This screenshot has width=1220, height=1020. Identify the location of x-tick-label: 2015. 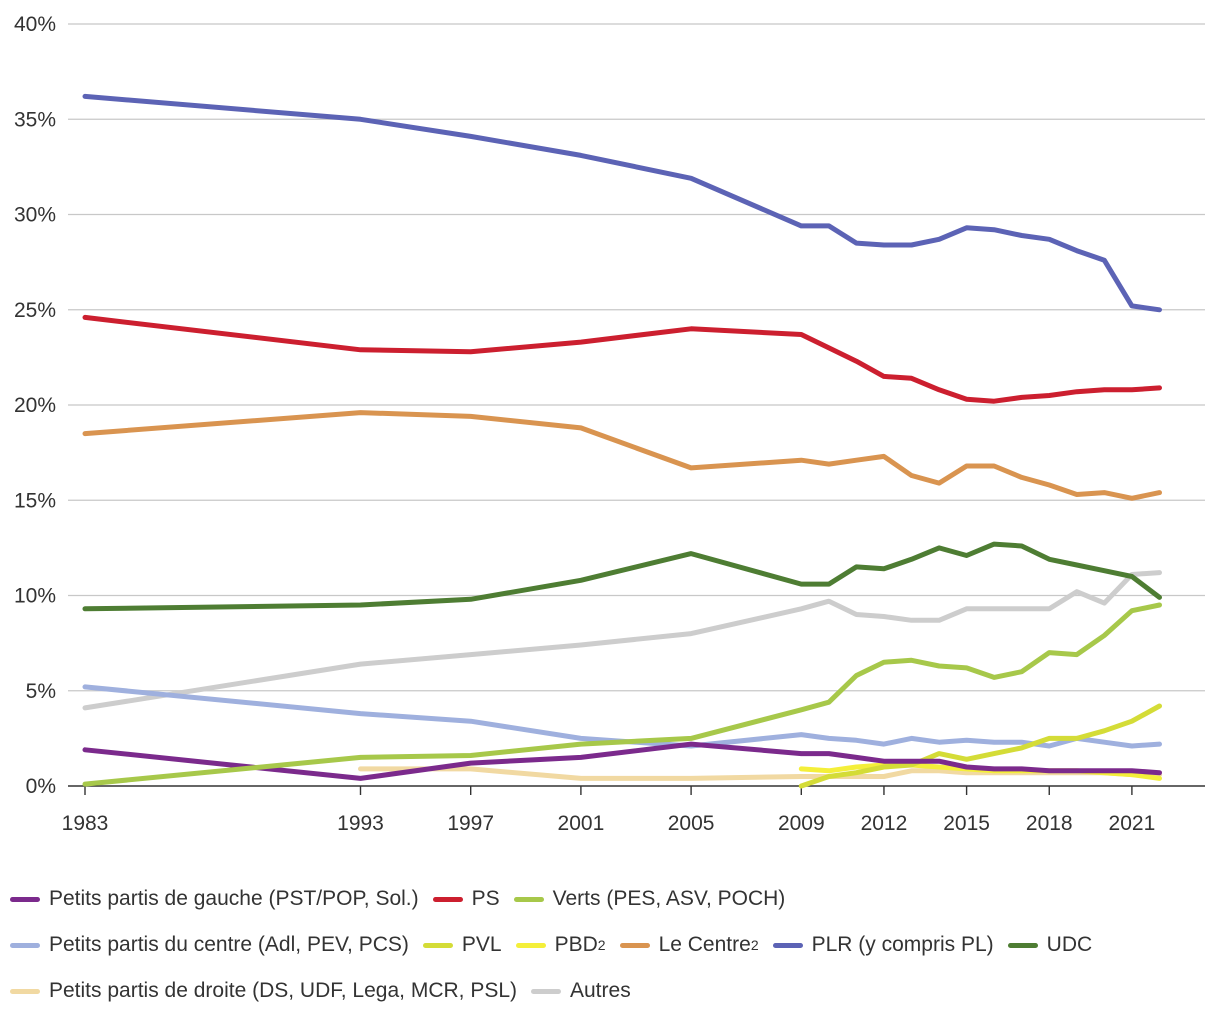
(966, 823).